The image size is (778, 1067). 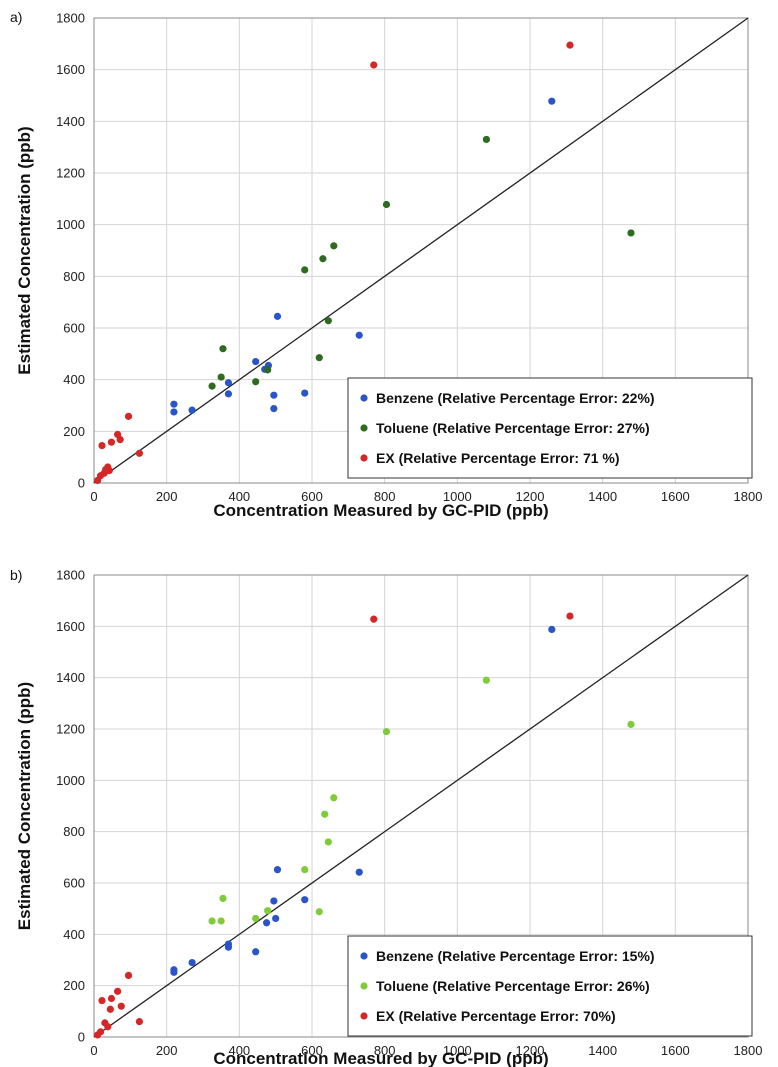 What do you see at coordinates (457, 496) in the screenshot?
I see `x-tick-label: 1000` at bounding box center [457, 496].